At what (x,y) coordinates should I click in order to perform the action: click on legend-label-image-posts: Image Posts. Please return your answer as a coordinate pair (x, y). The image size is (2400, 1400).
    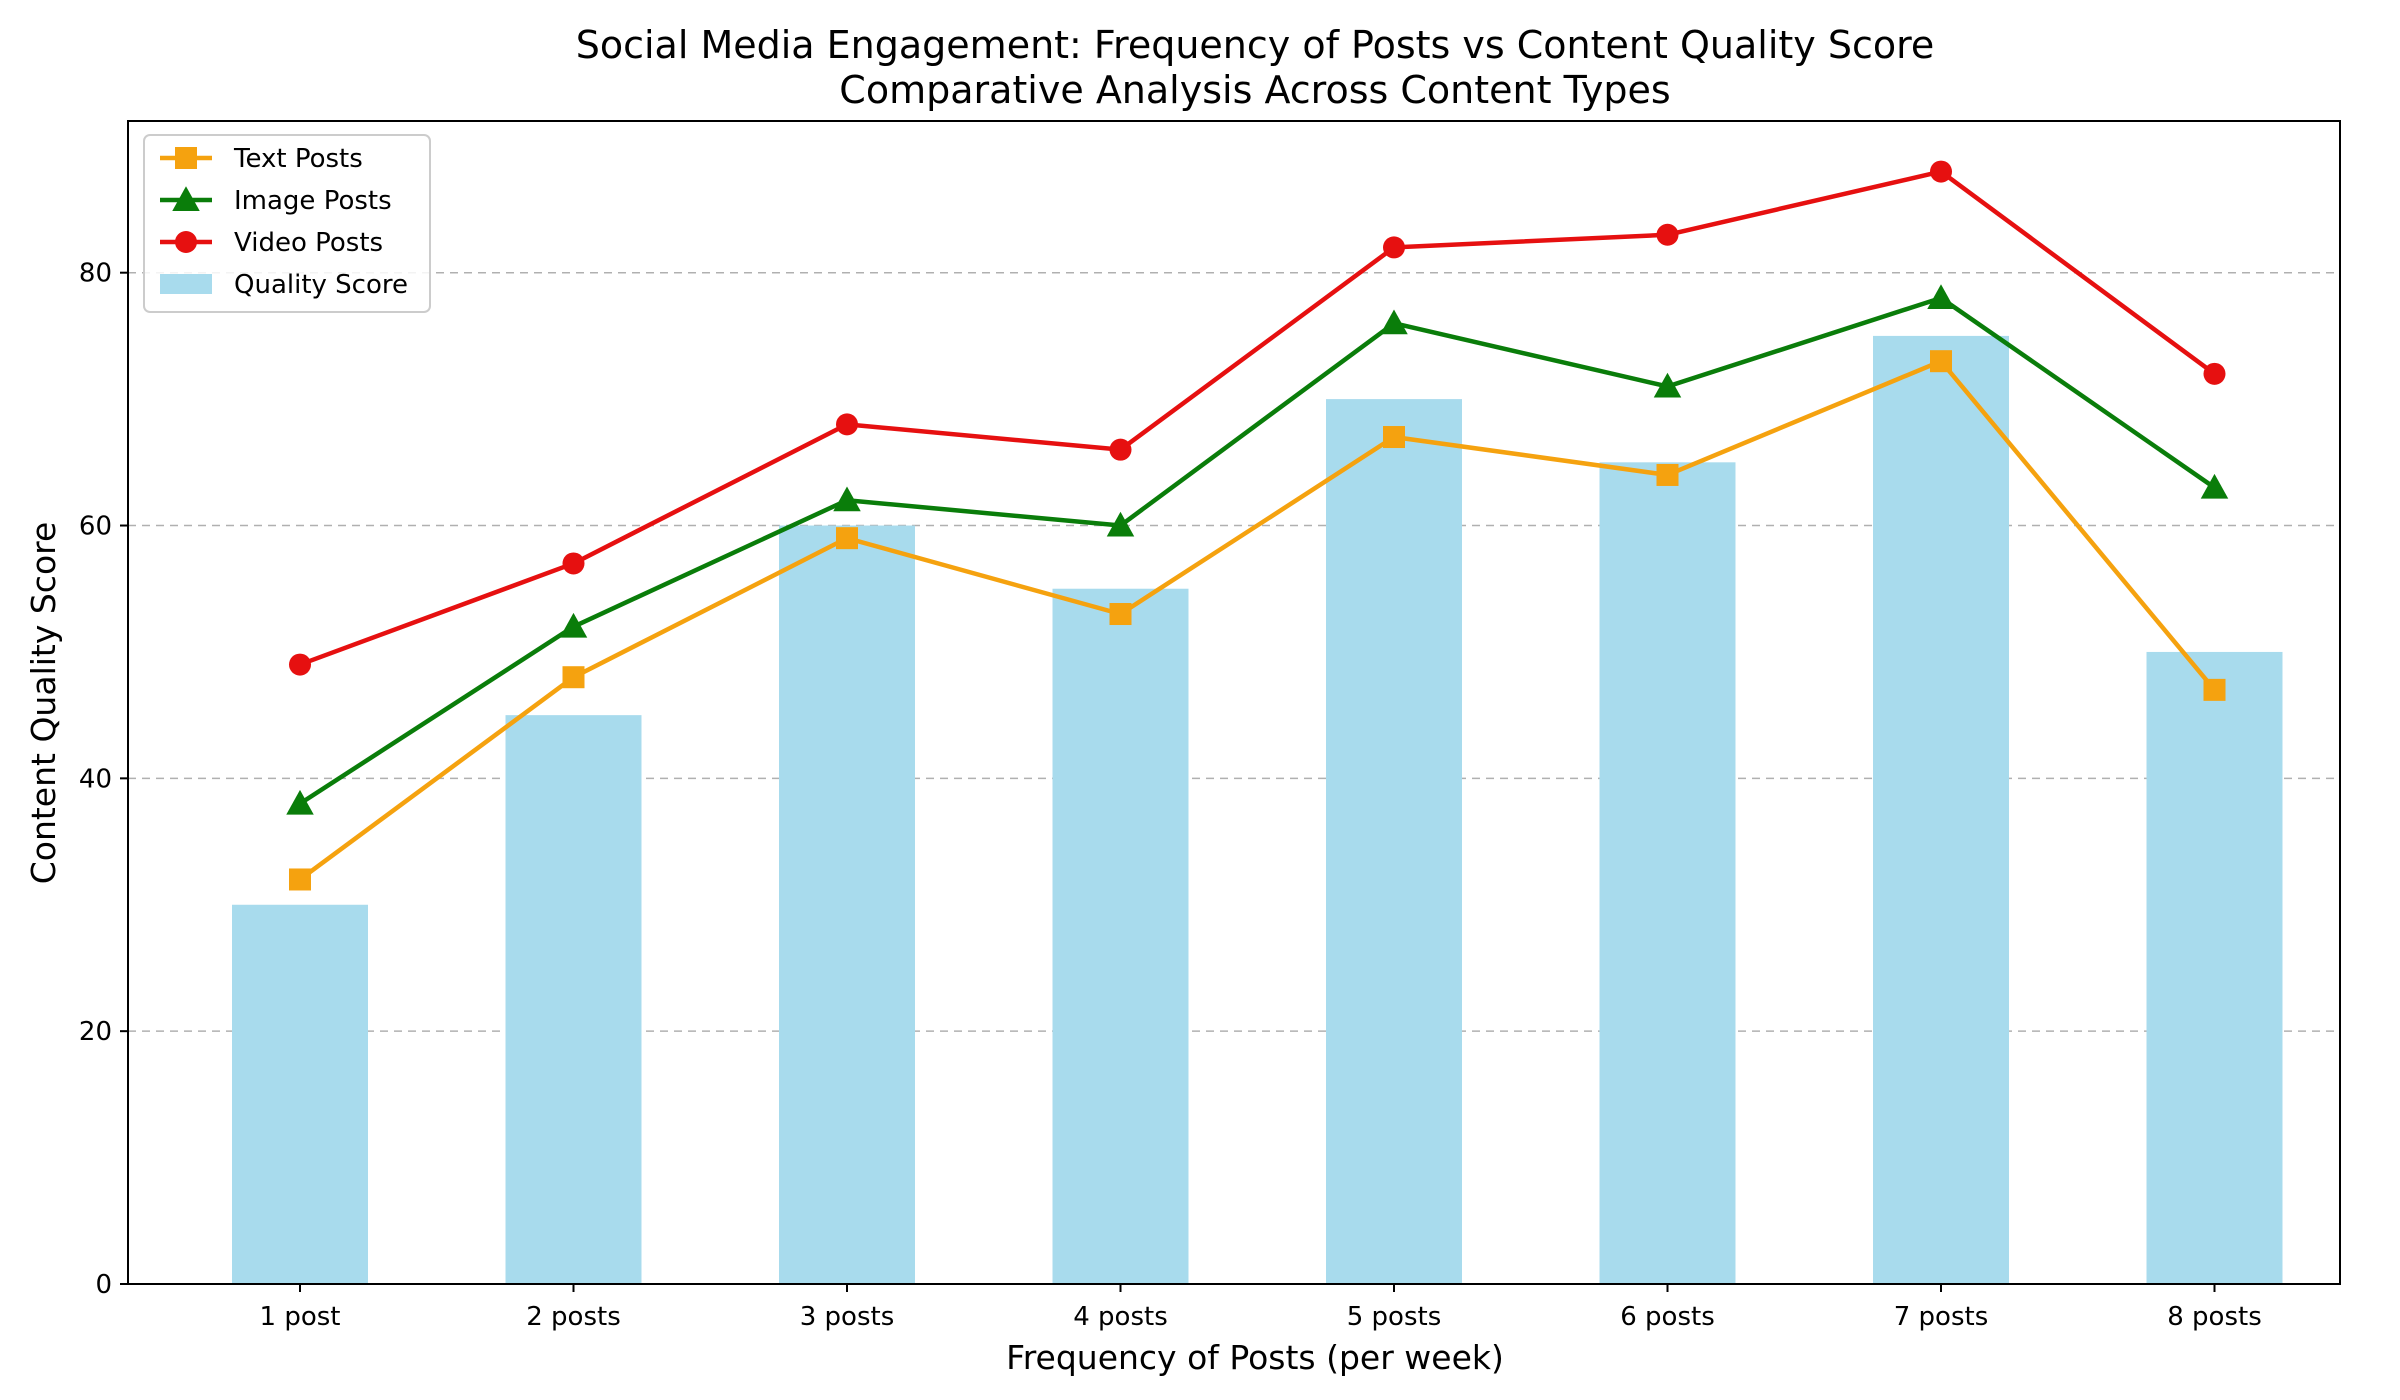
    Looking at the image, I should click on (313, 201).